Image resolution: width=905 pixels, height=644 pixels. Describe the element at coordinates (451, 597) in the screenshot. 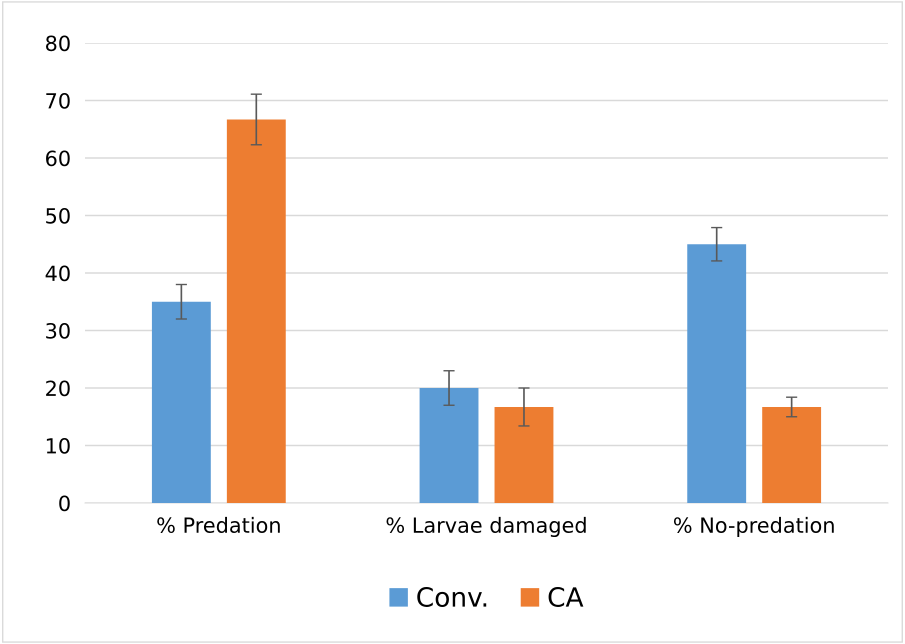

I see `legend-label: Conv.` at that location.